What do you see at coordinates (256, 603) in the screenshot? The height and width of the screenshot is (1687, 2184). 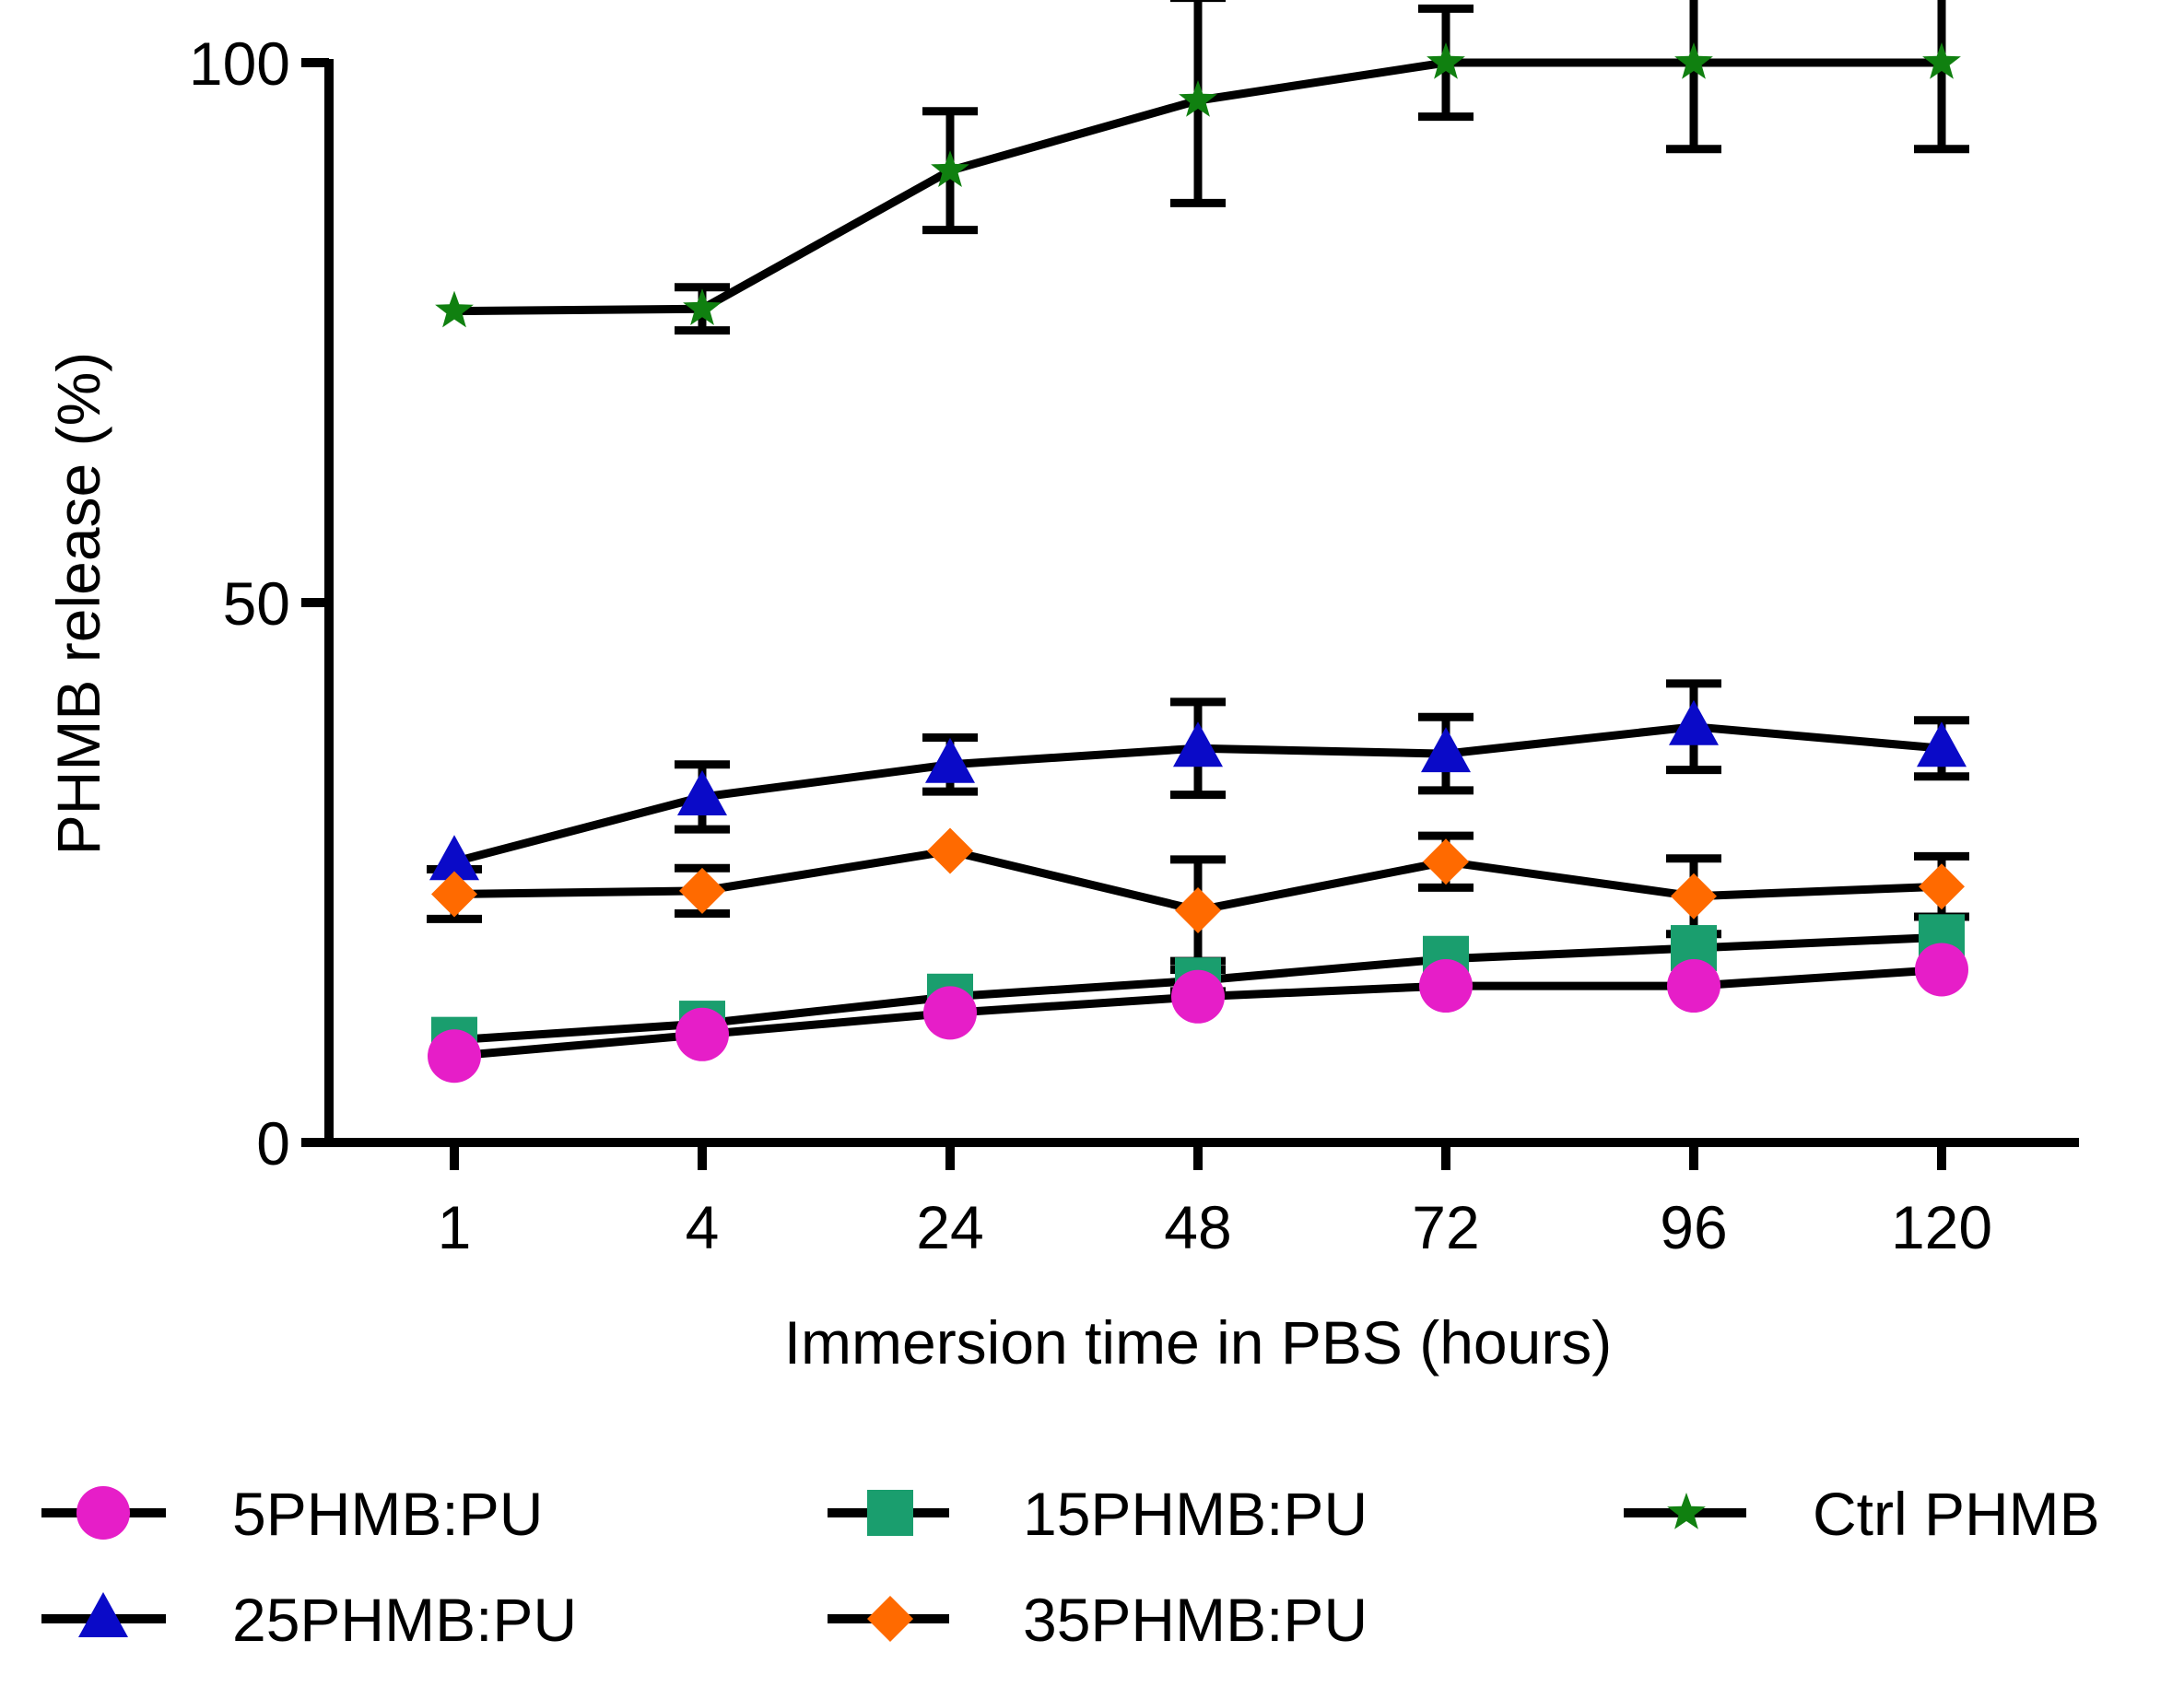 I see `y-tick-label: 50` at bounding box center [256, 603].